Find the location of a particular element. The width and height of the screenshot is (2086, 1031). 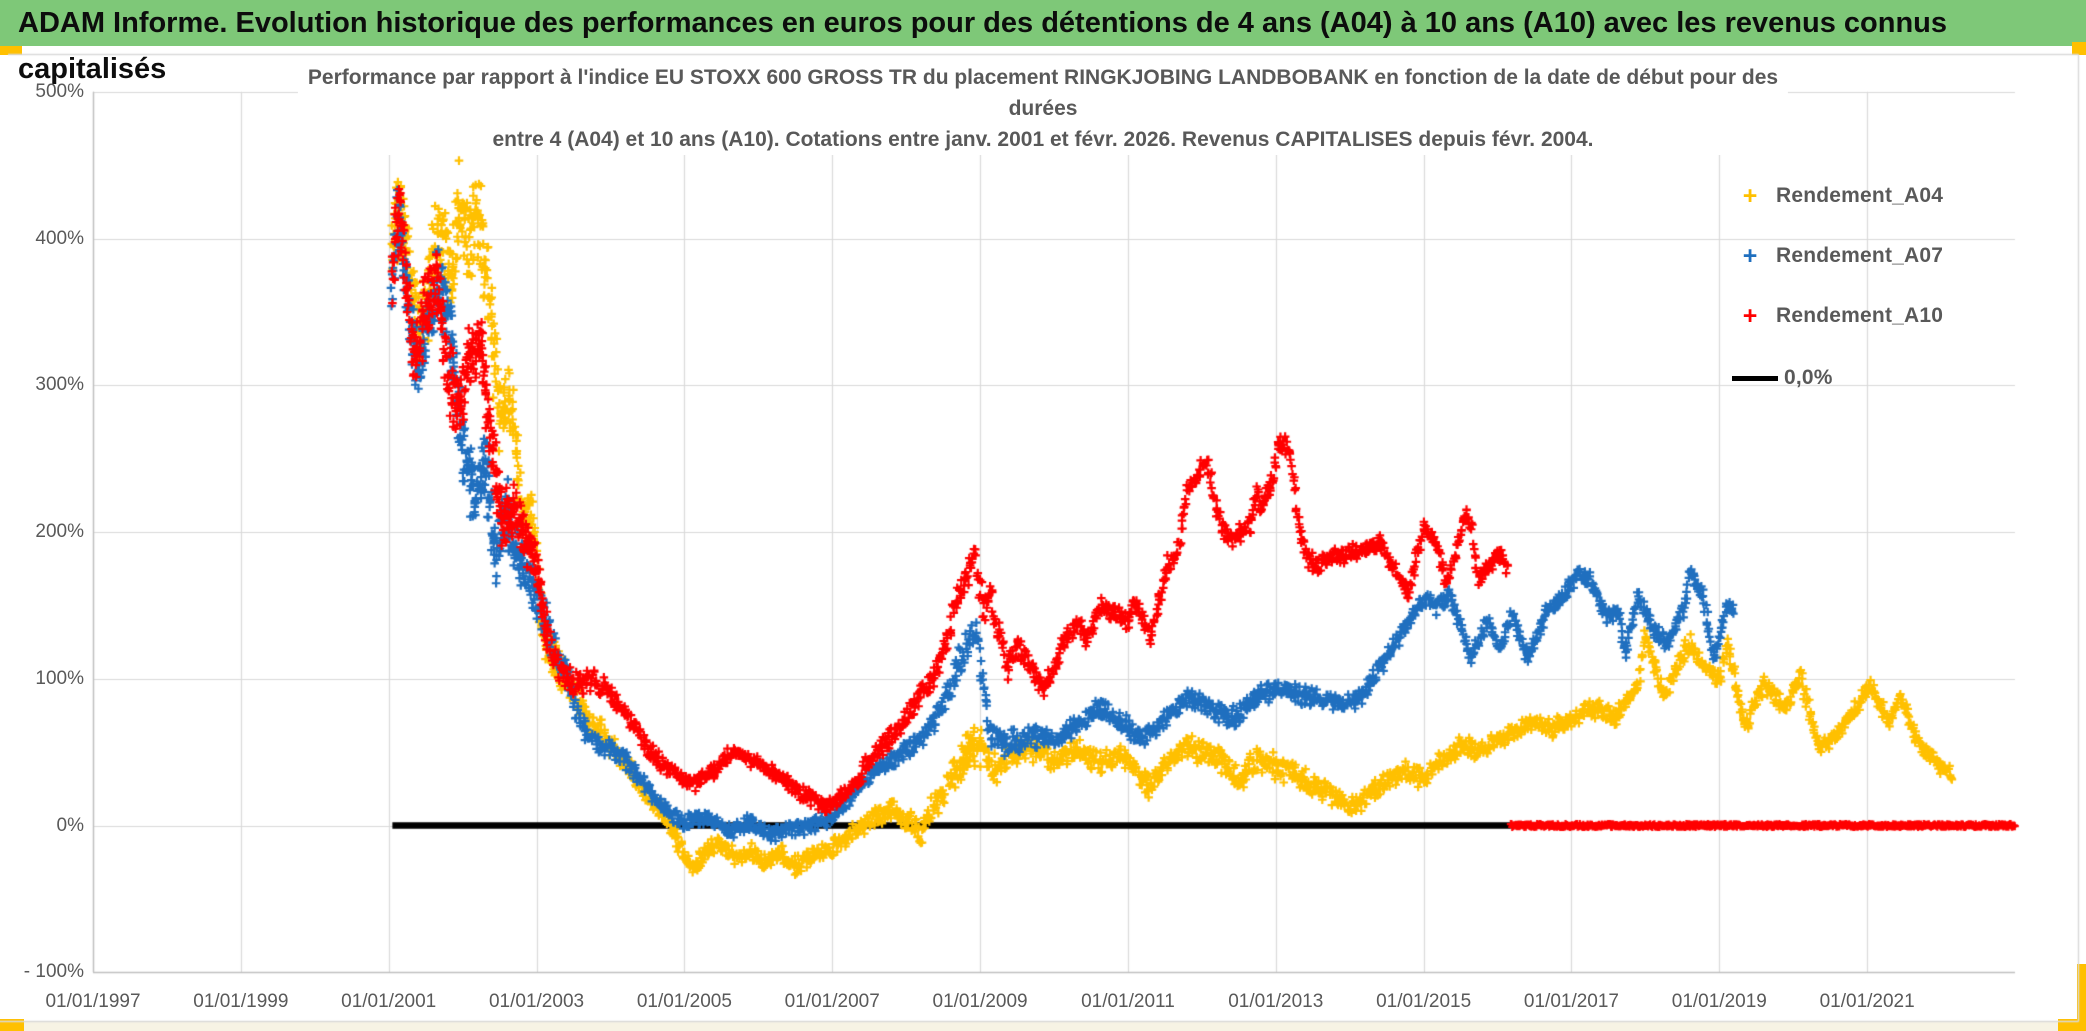

y-axis-label: 100% is located at coordinates (59, 678).